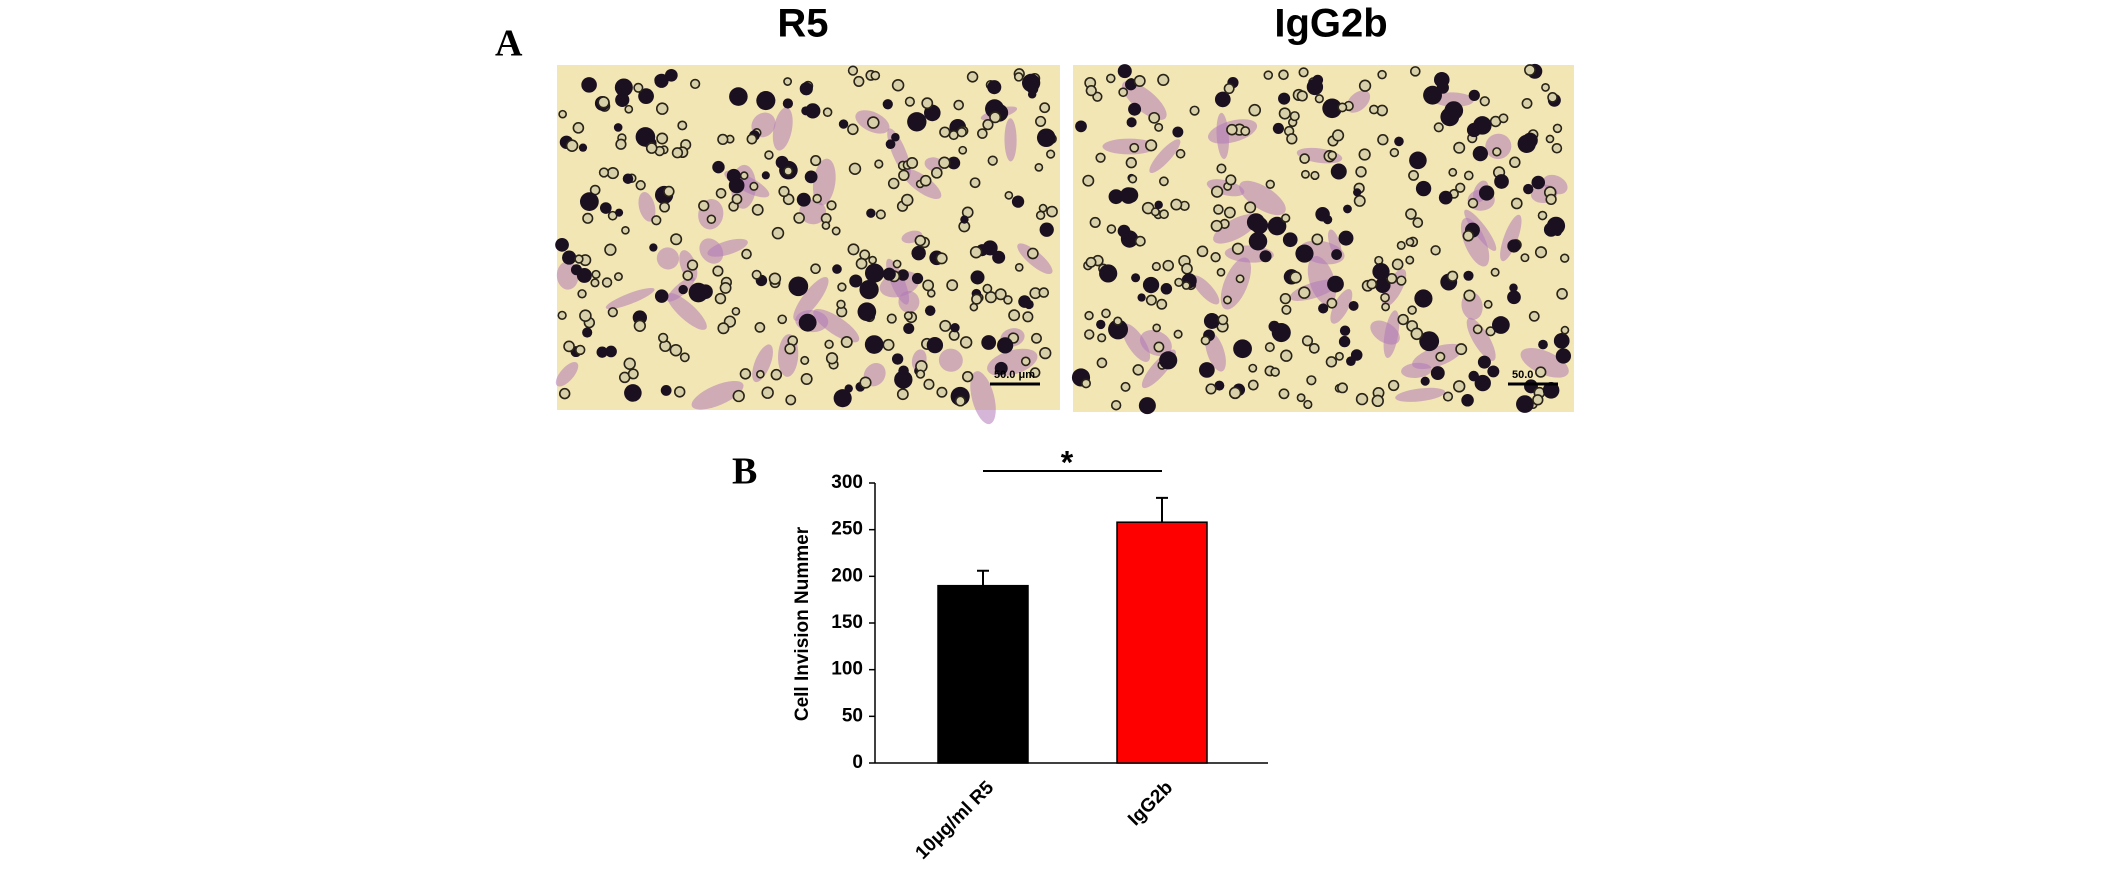 This screenshot has width=2126, height=874. I want to click on scale-label: 50.0 μm, so click(1014, 375).